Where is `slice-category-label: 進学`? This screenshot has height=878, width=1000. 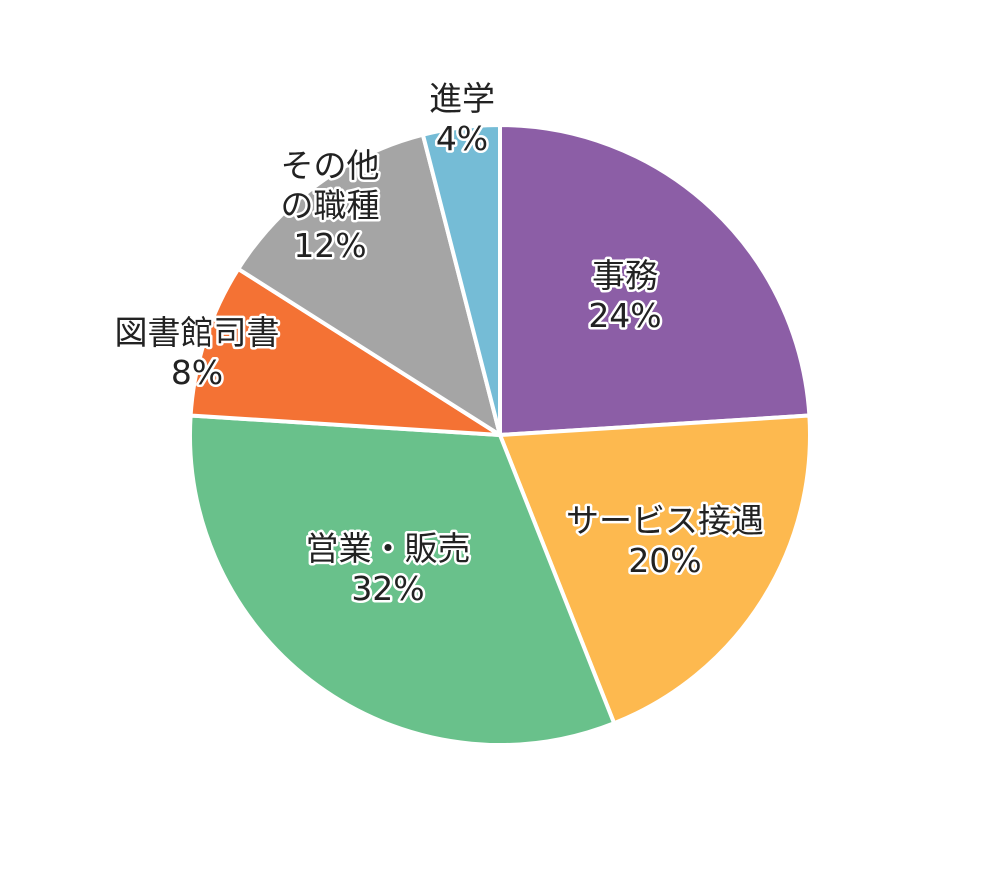
slice-category-label: 進学 is located at coordinates (462, 98).